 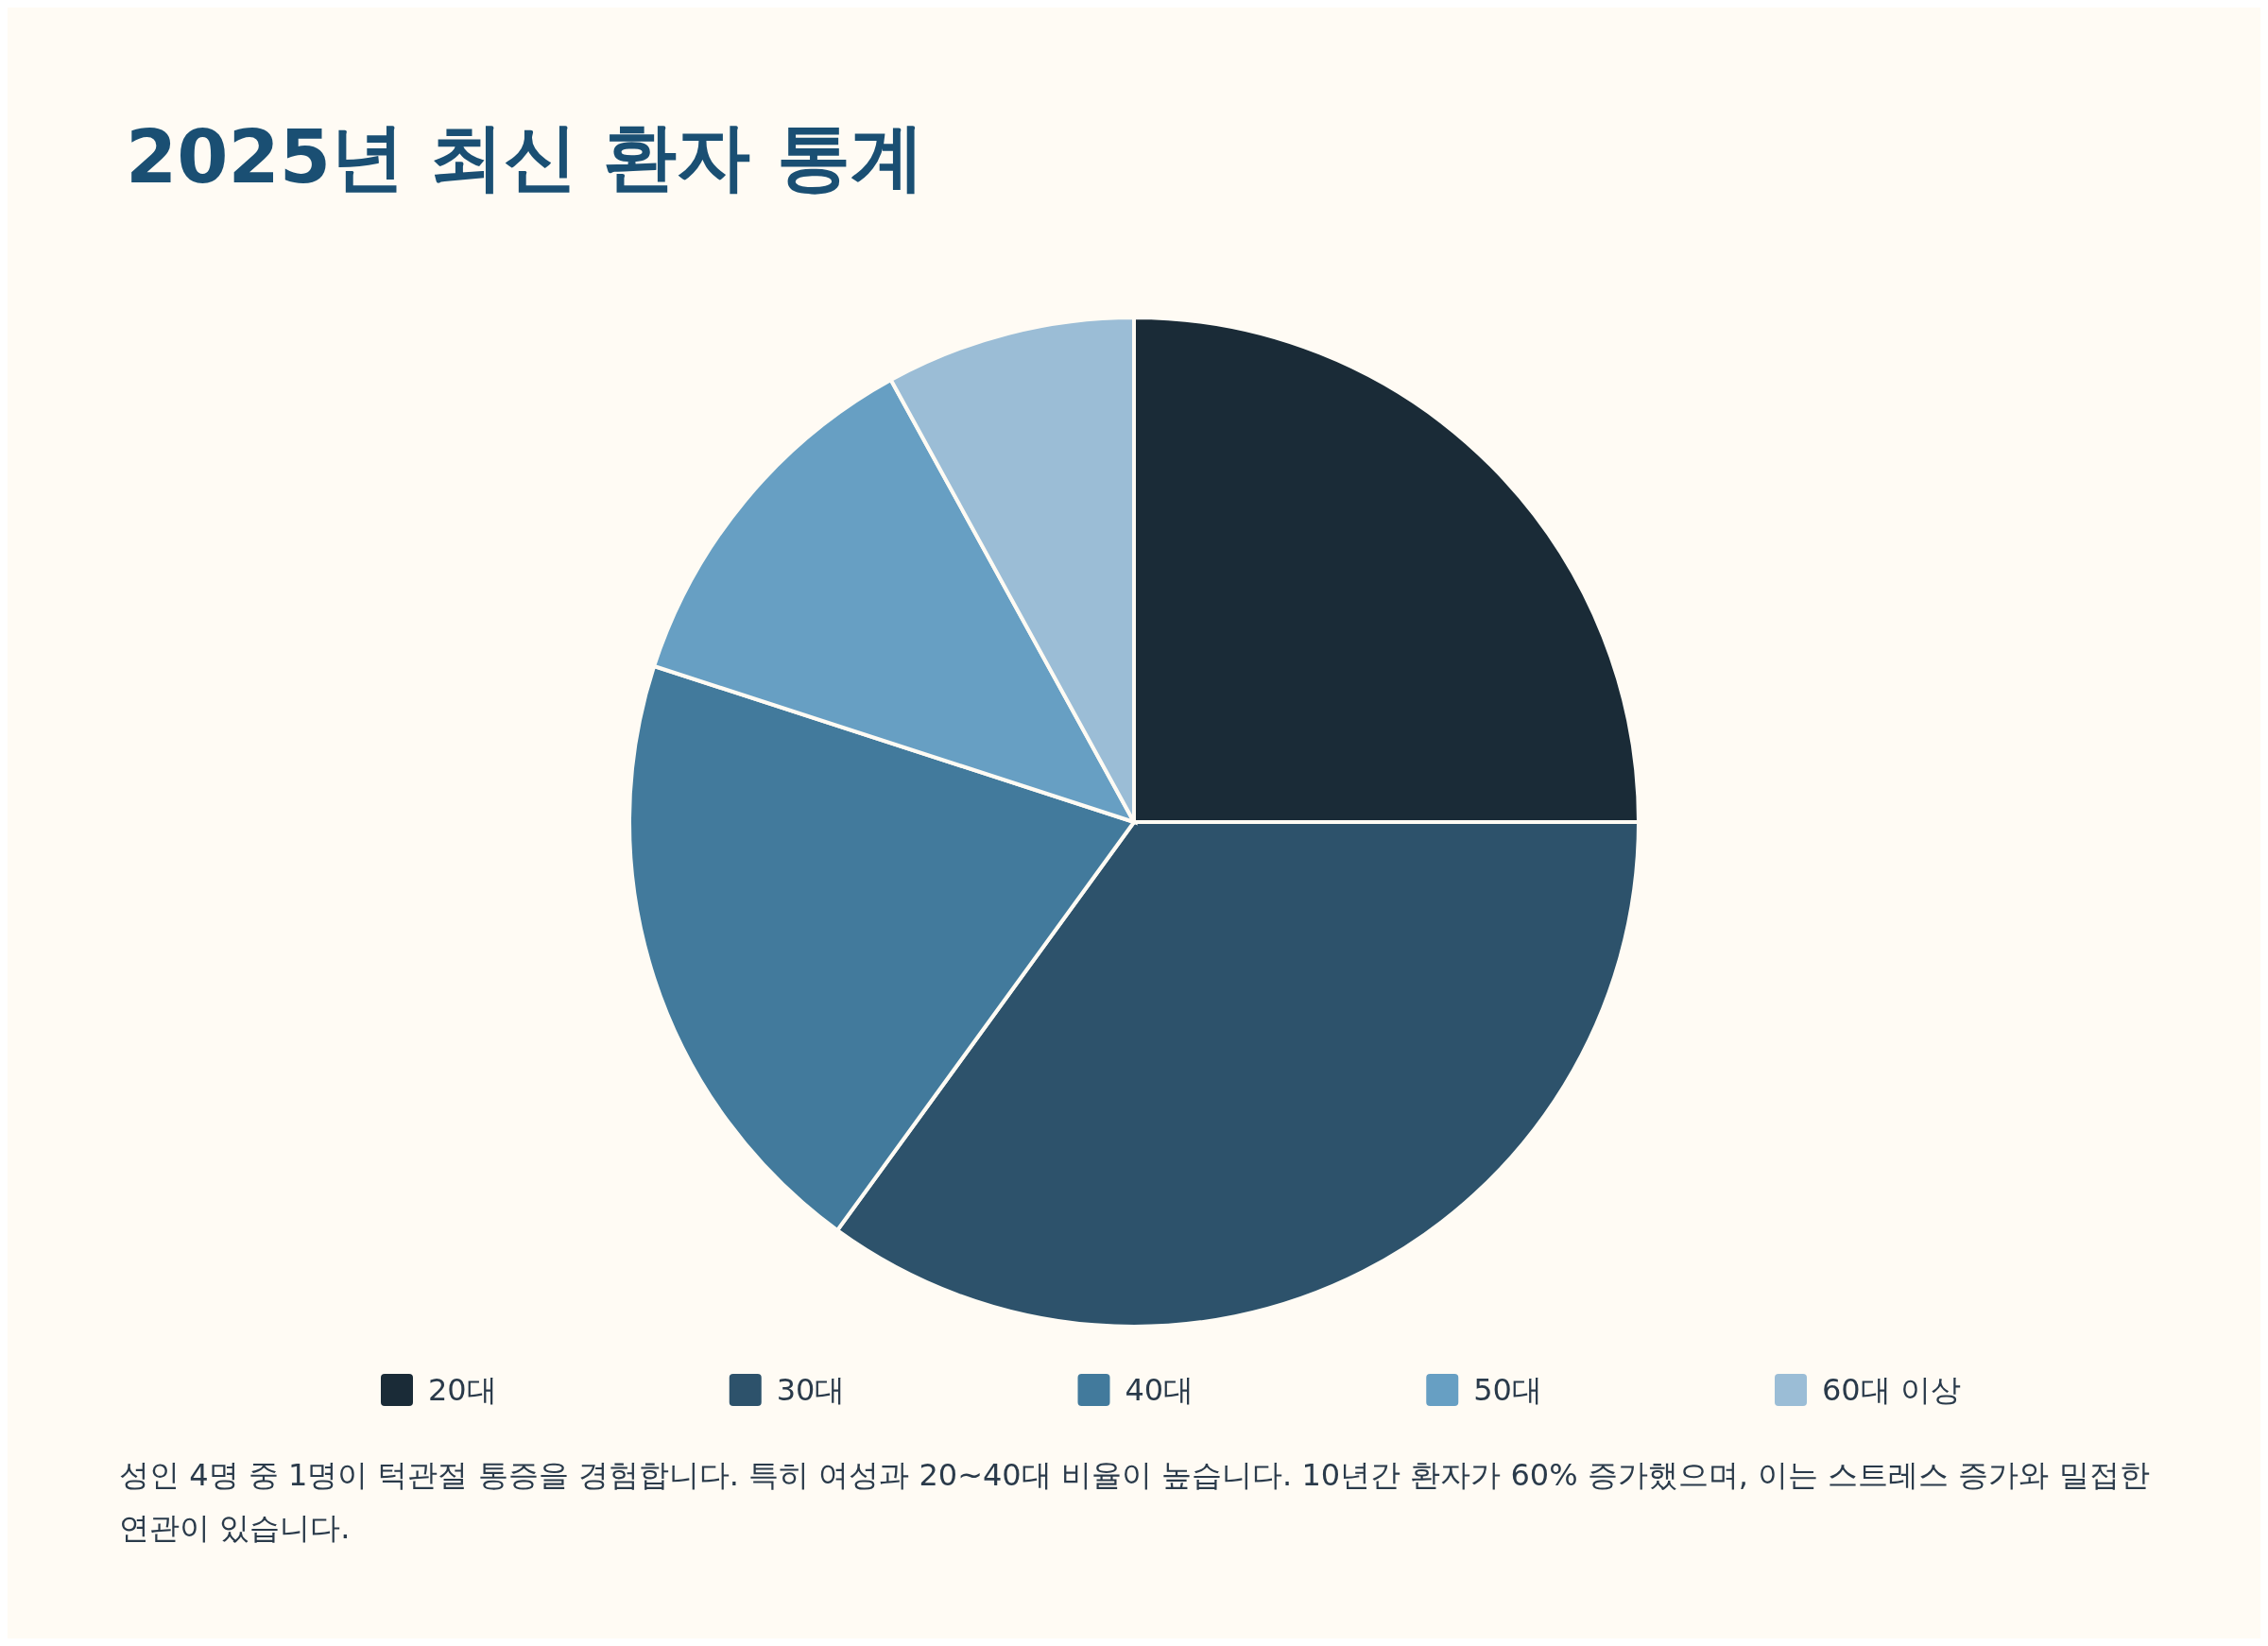 What do you see at coordinates (1891, 1390) in the screenshot?
I see `legend-label: 60대 이상` at bounding box center [1891, 1390].